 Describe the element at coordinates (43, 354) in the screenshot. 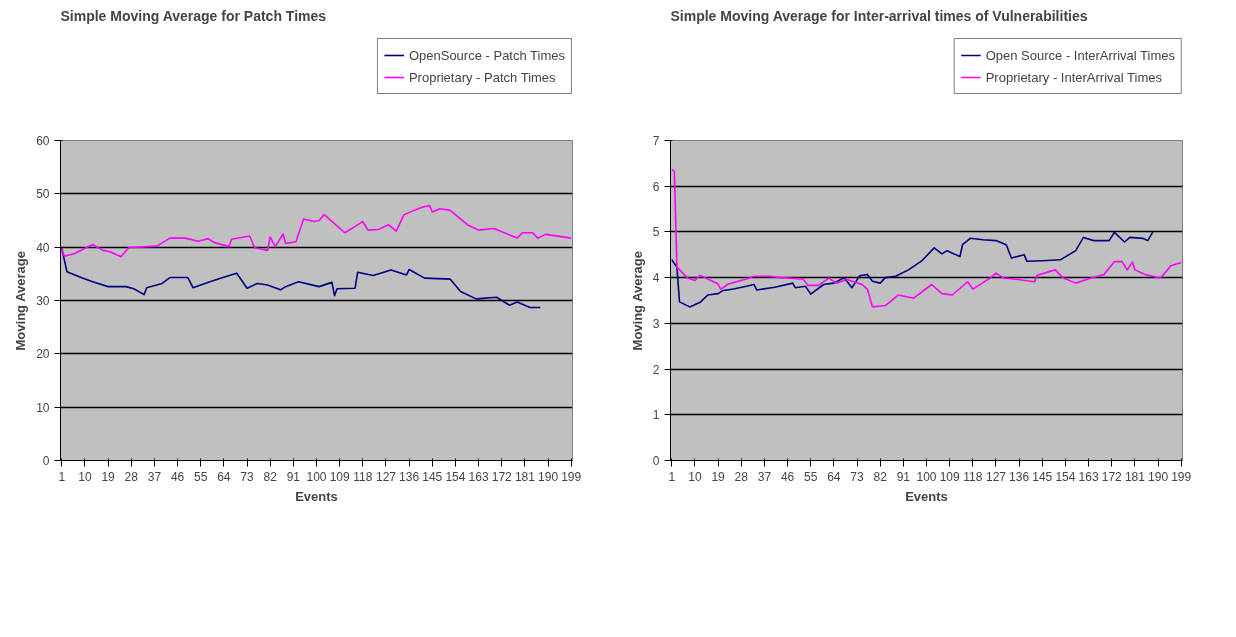

I see `y-tick-label: 20` at that location.